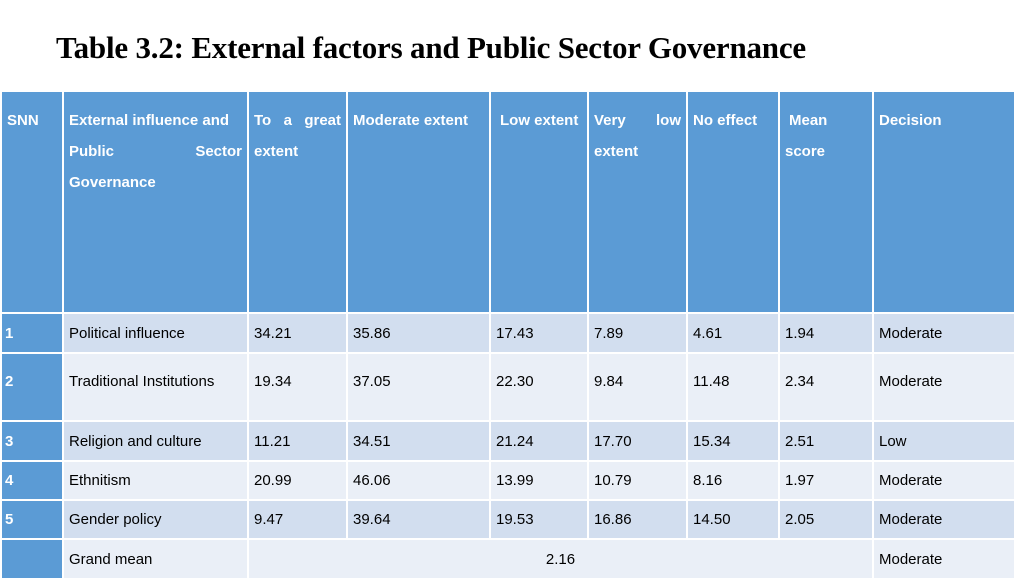 The height and width of the screenshot is (580, 1024). I want to click on row-snn: 1, so click(32, 333).